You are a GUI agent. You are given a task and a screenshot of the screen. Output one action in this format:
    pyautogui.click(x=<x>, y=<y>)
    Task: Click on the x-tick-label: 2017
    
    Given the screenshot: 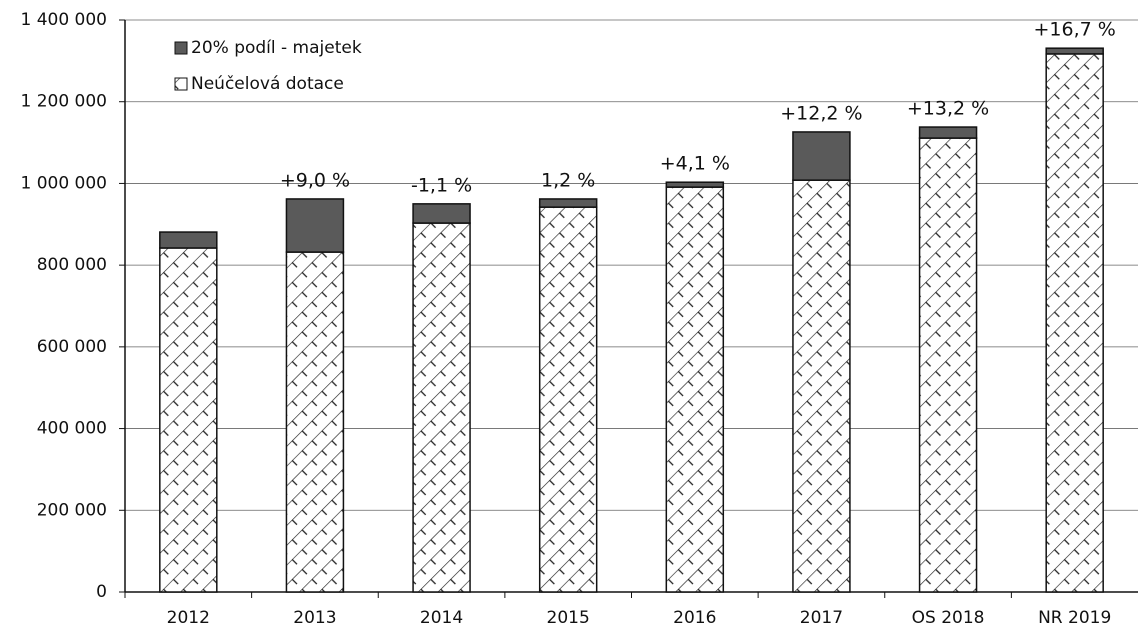 What is the action you would take?
    pyautogui.click(x=821, y=618)
    